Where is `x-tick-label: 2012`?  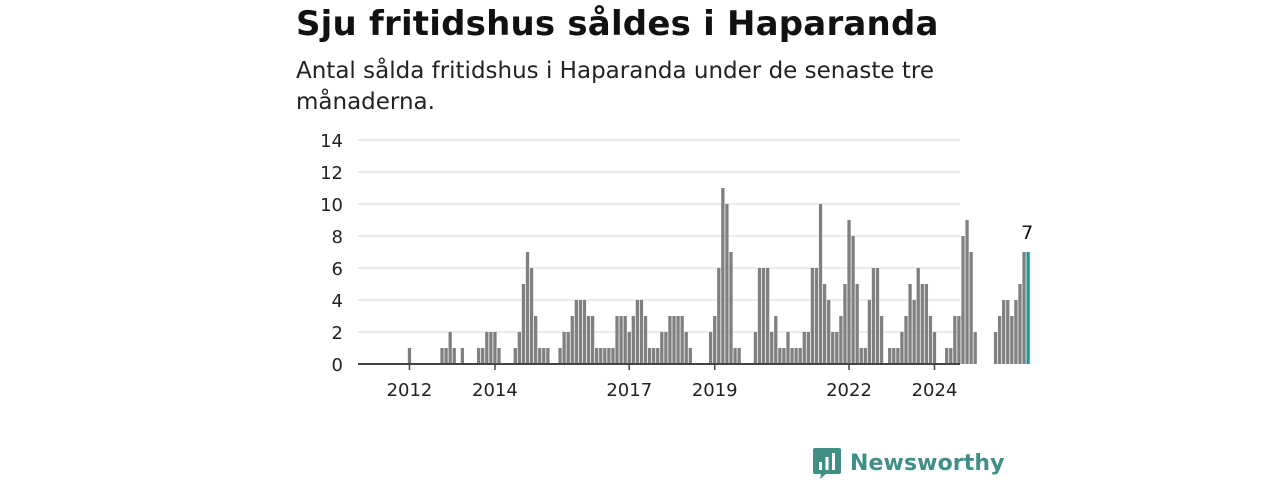 x-tick-label: 2012 is located at coordinates (410, 390).